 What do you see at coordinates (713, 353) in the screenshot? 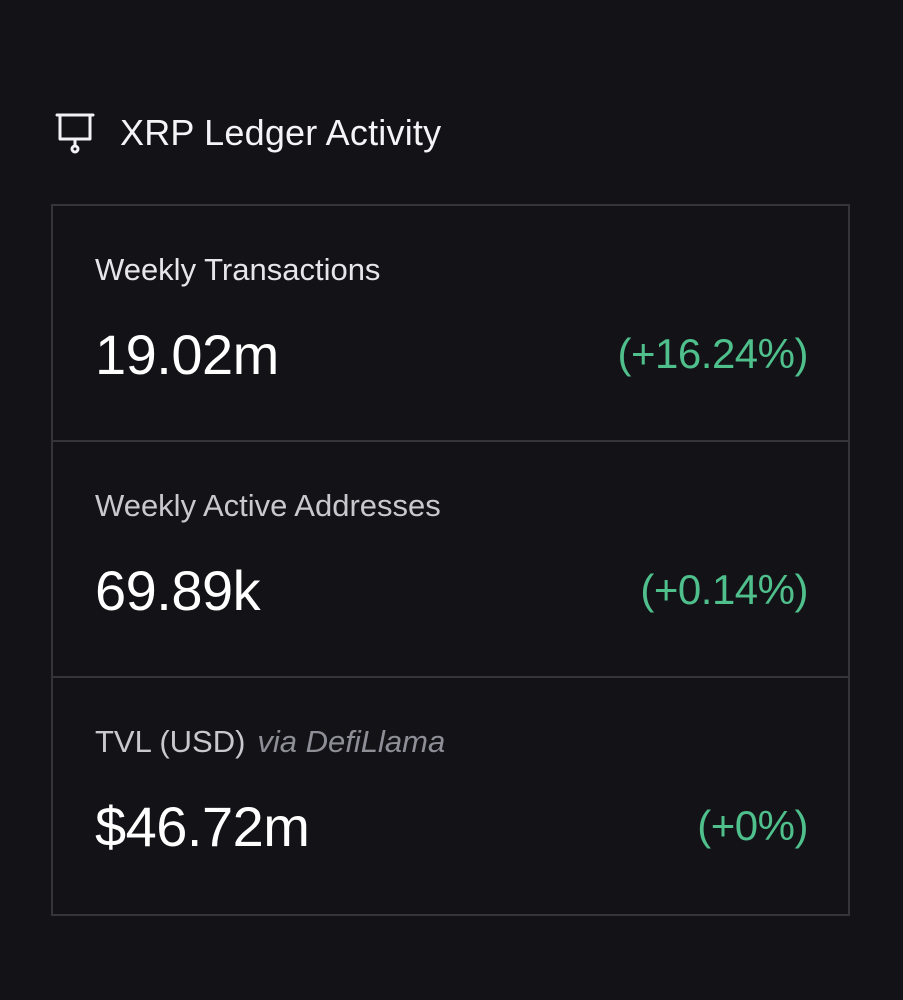
I see `metric-change: (+16.24%)` at bounding box center [713, 353].